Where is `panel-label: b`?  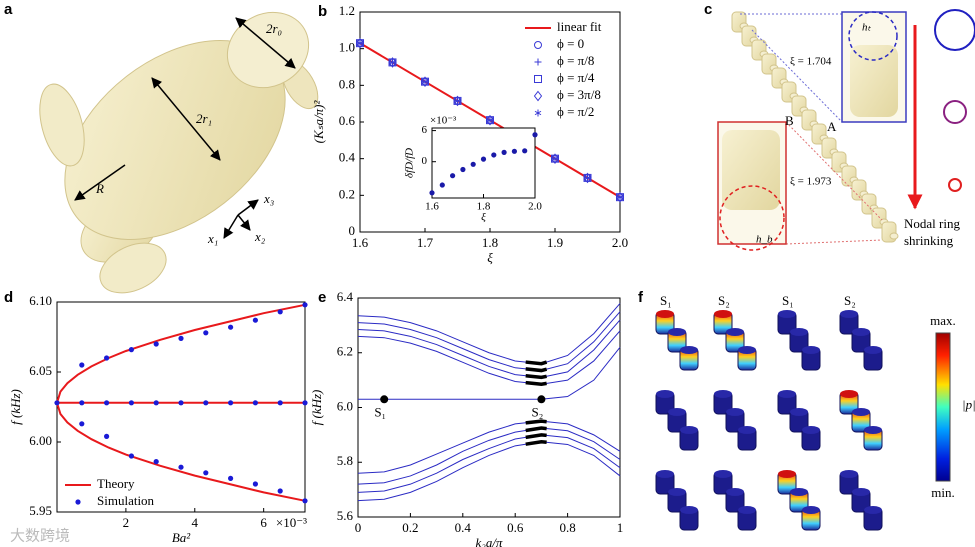 panel-label: b is located at coordinates (322, 11).